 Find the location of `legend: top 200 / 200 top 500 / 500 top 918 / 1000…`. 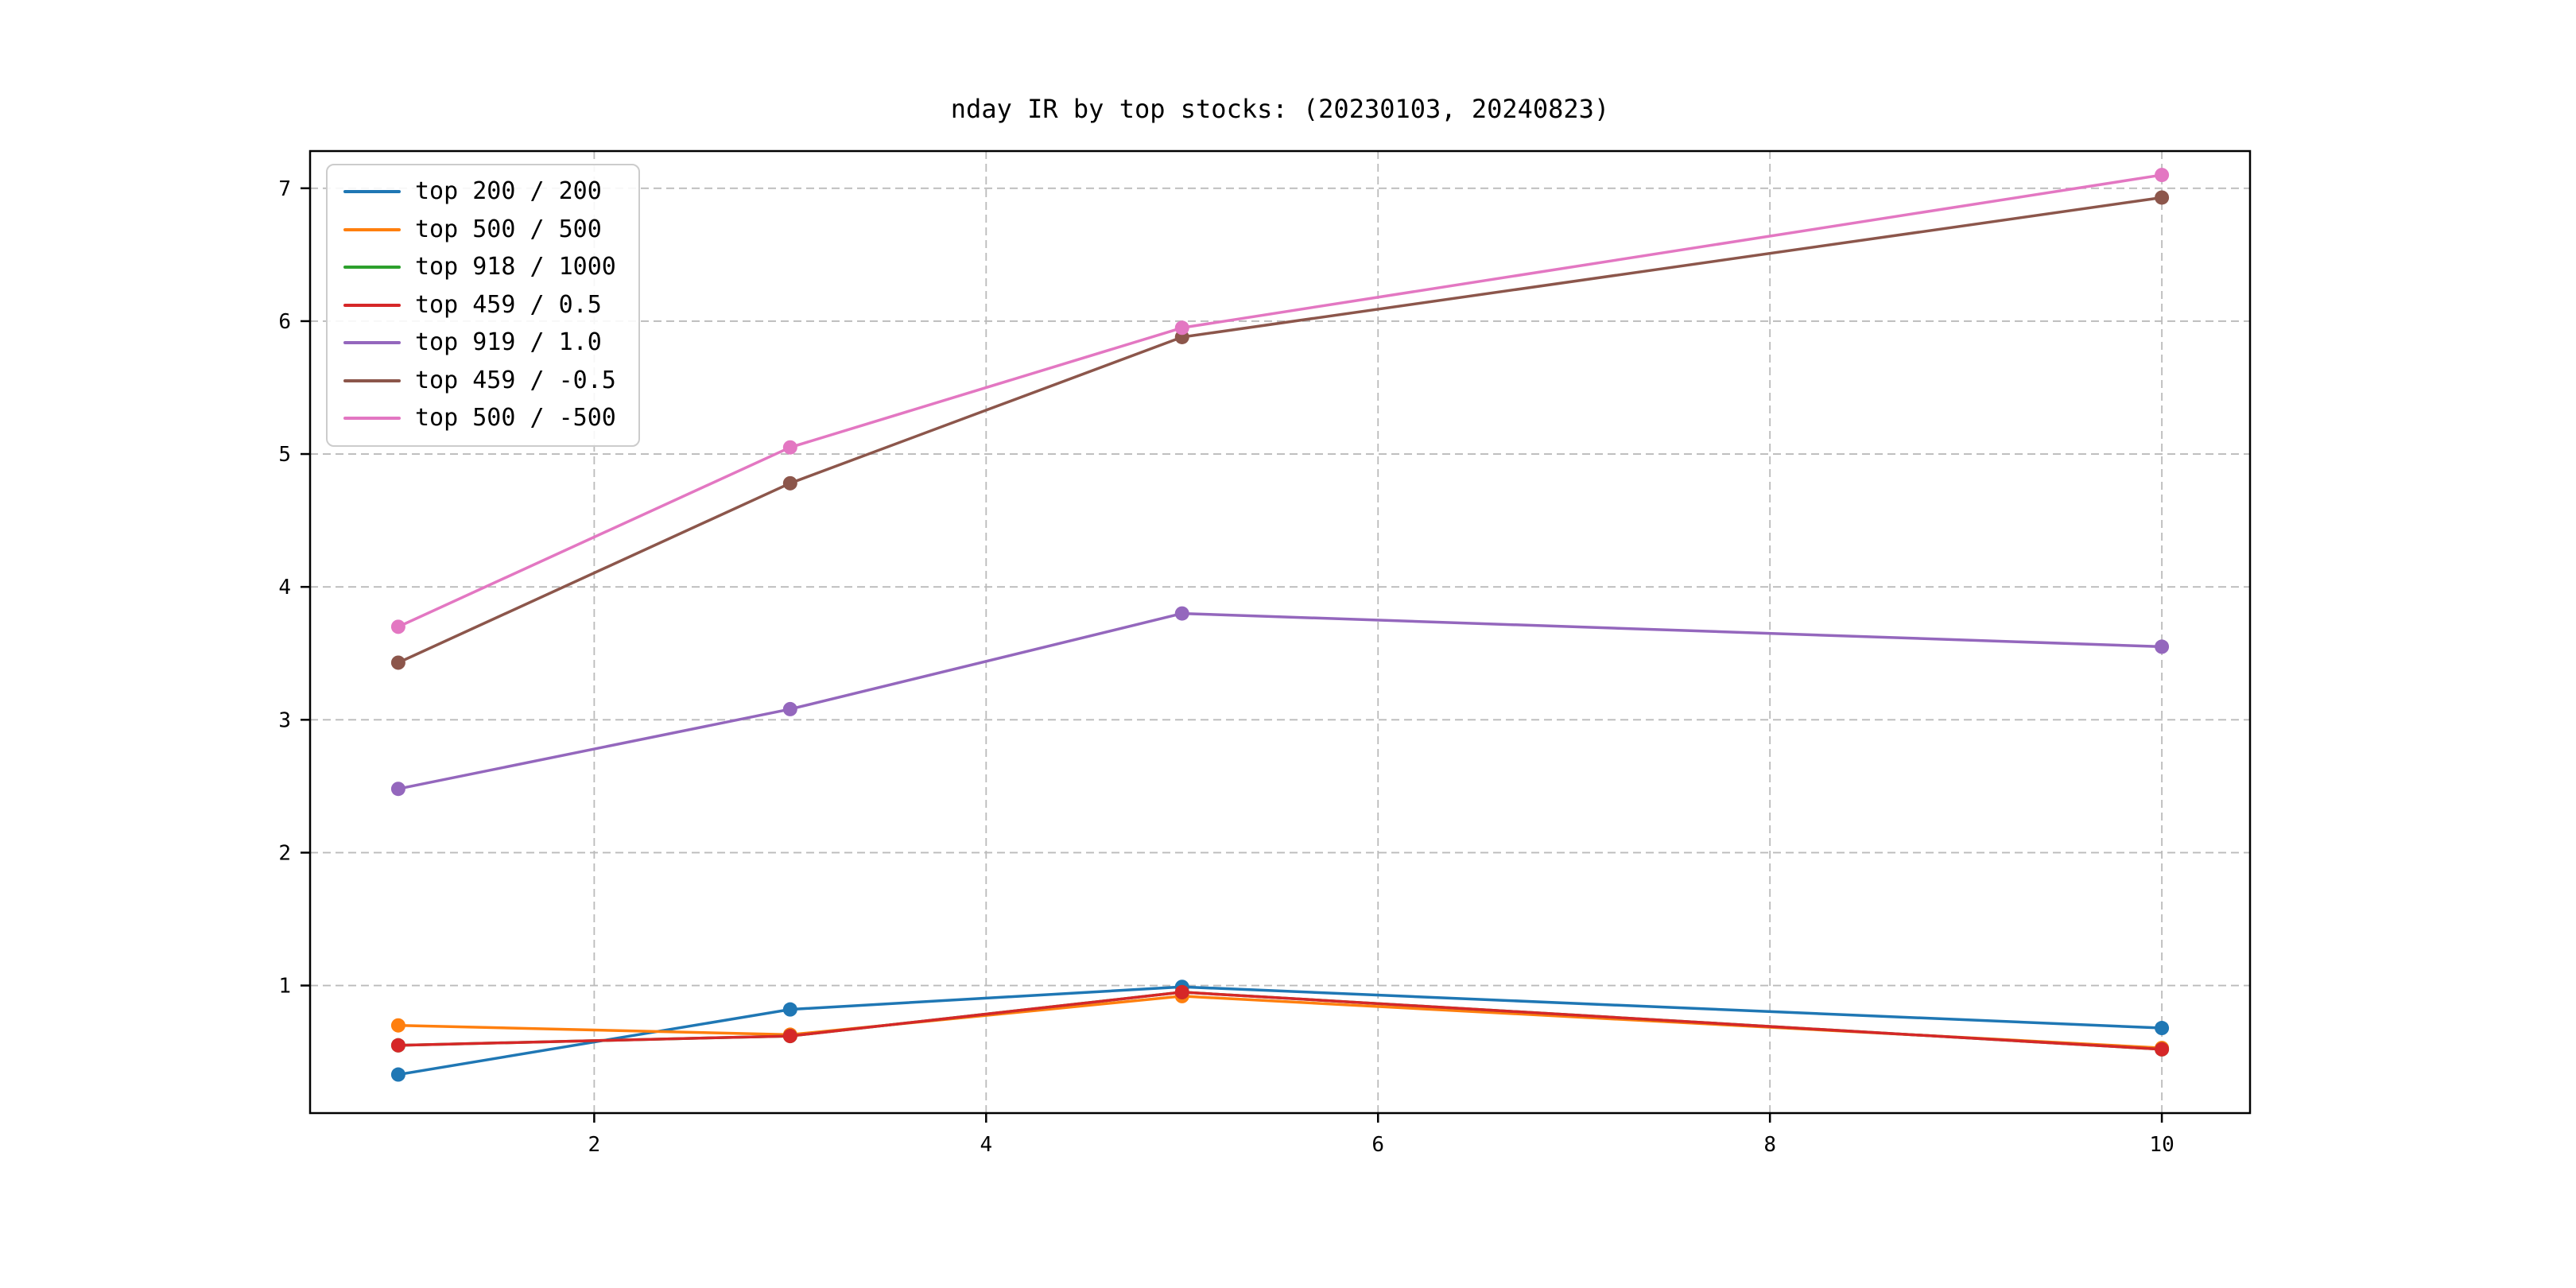

legend: top 200 / 200 top 500 / 500 top 918 / 1000… is located at coordinates (483, 305).